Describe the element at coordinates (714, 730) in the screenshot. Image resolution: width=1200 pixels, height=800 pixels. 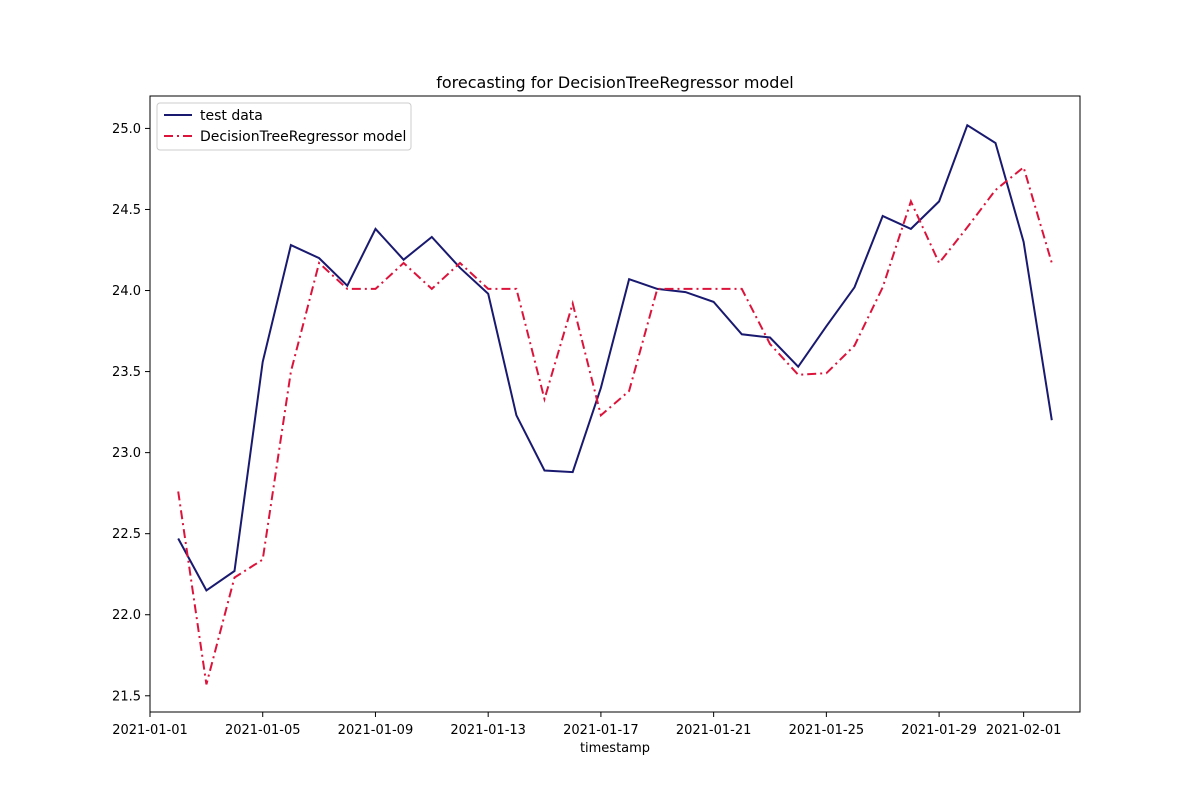
I see `x-tick-label: 2021-01-21` at that location.